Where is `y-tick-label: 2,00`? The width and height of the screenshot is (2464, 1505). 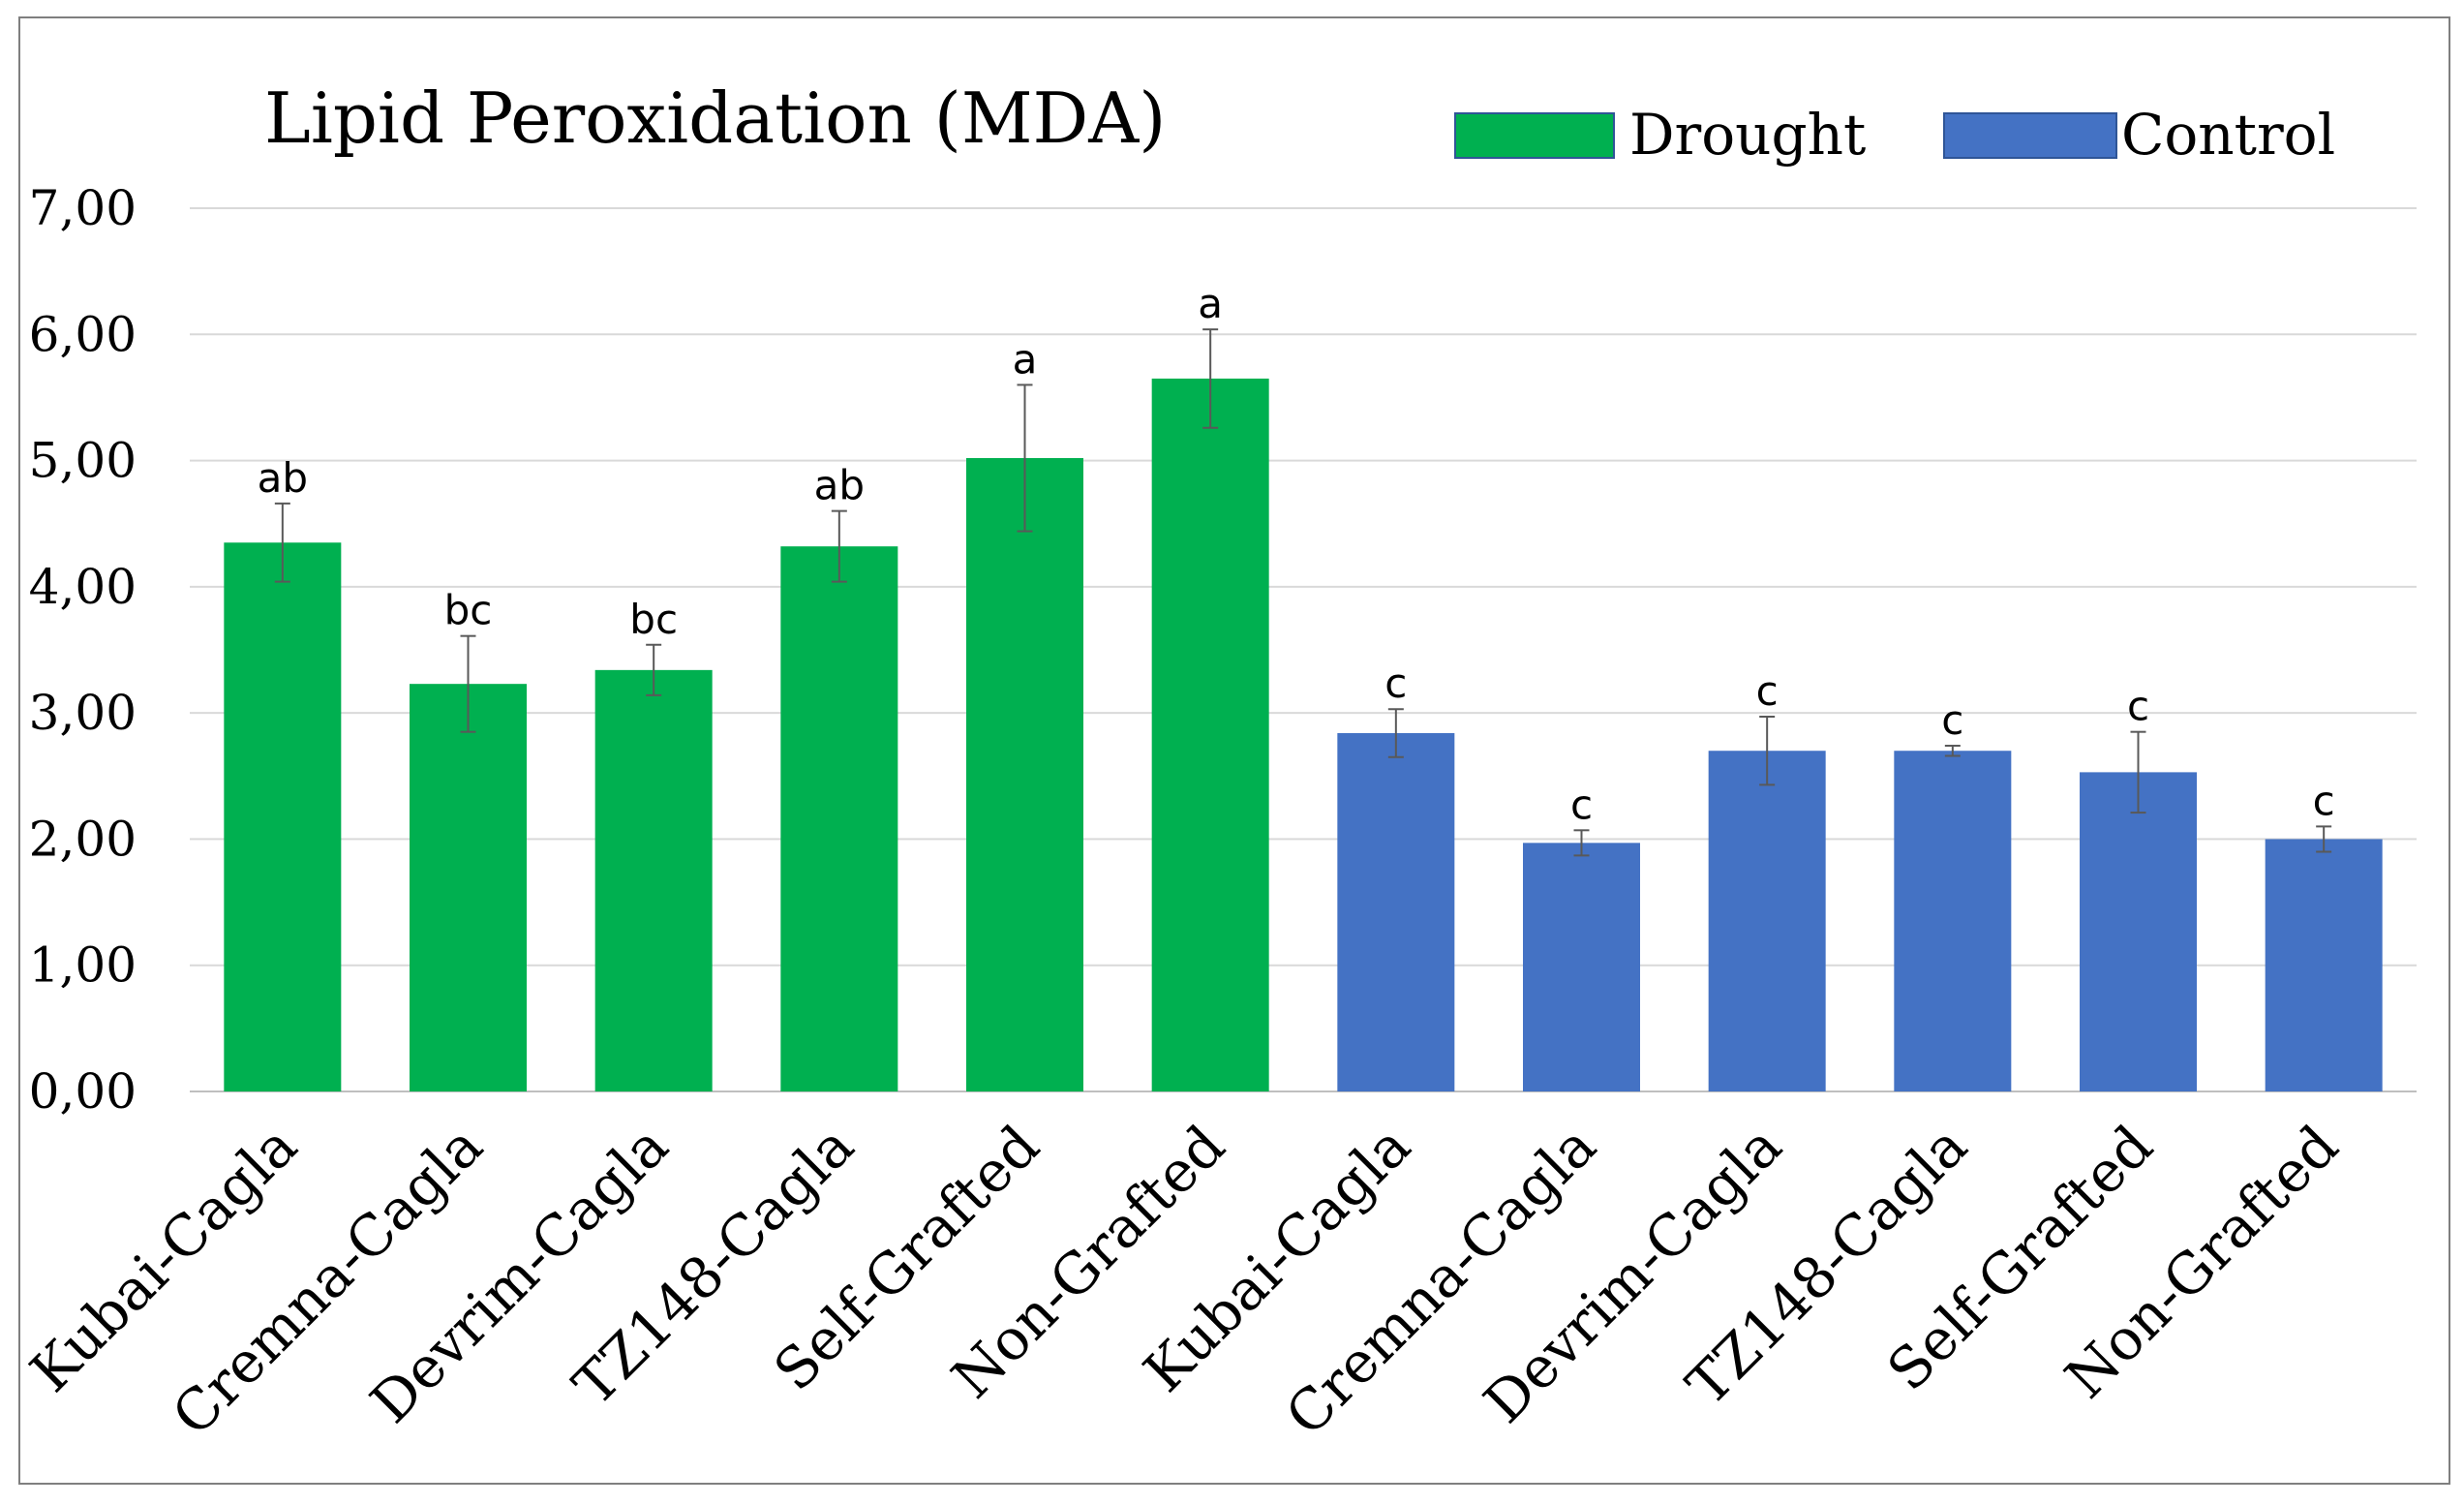 y-tick-label: 2,00 is located at coordinates (83, 839).